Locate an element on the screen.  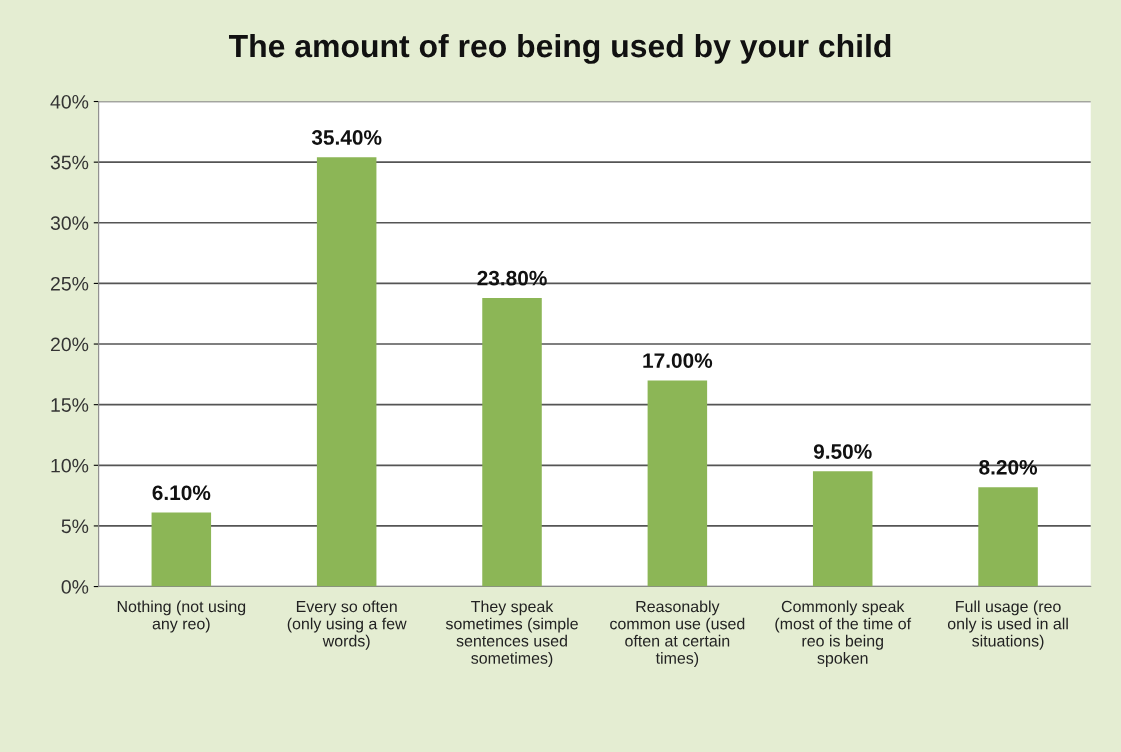
x-tick-label: Every so often (only using a few words) is located at coordinates (347, 625).